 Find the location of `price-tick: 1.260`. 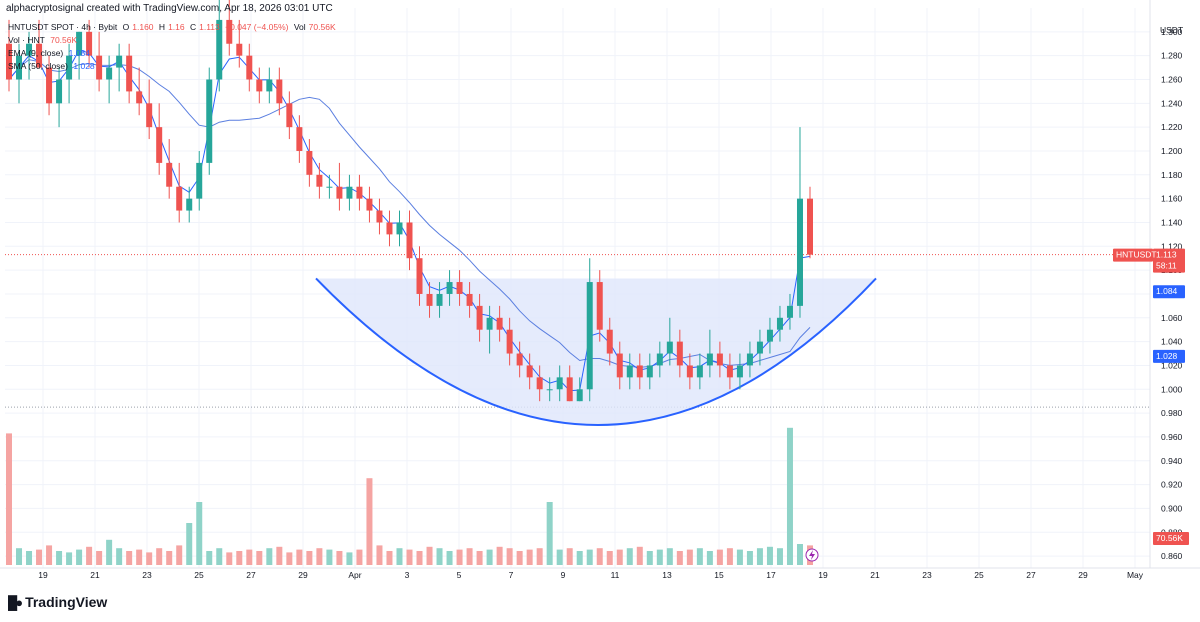

price-tick: 1.260 is located at coordinates (1172, 79).